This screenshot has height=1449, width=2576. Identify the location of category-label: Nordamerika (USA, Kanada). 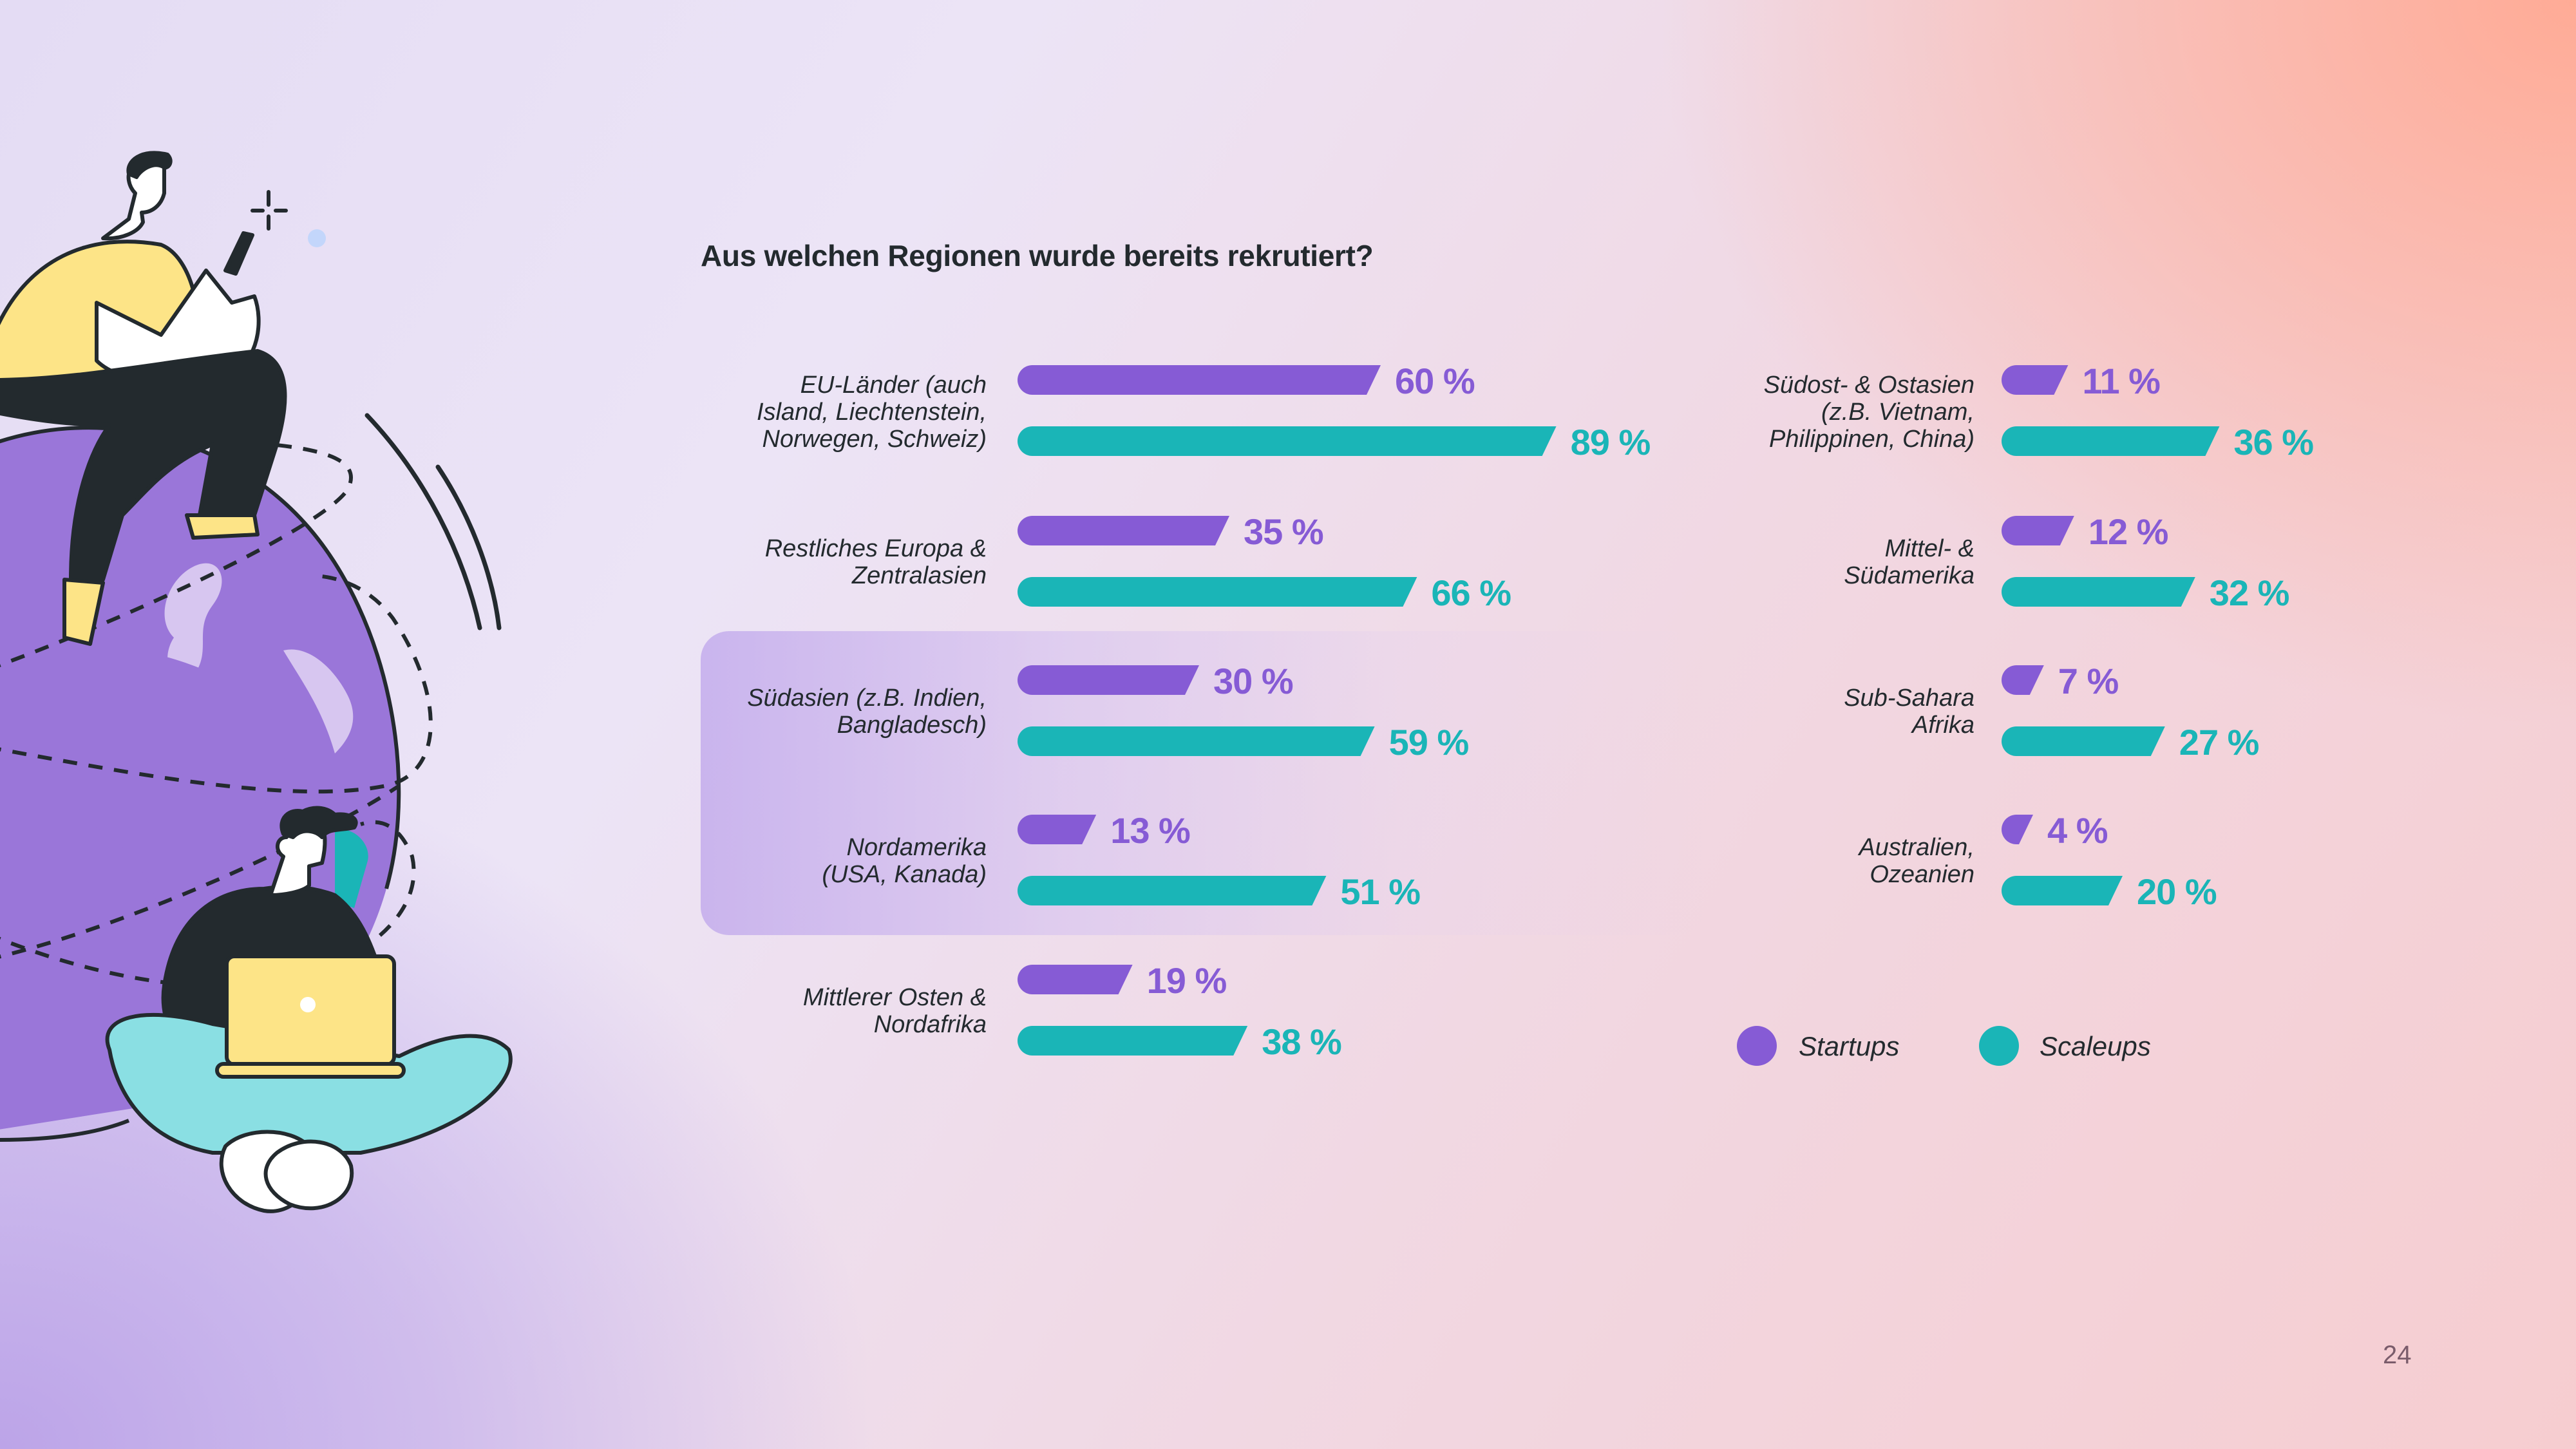
(905, 861).